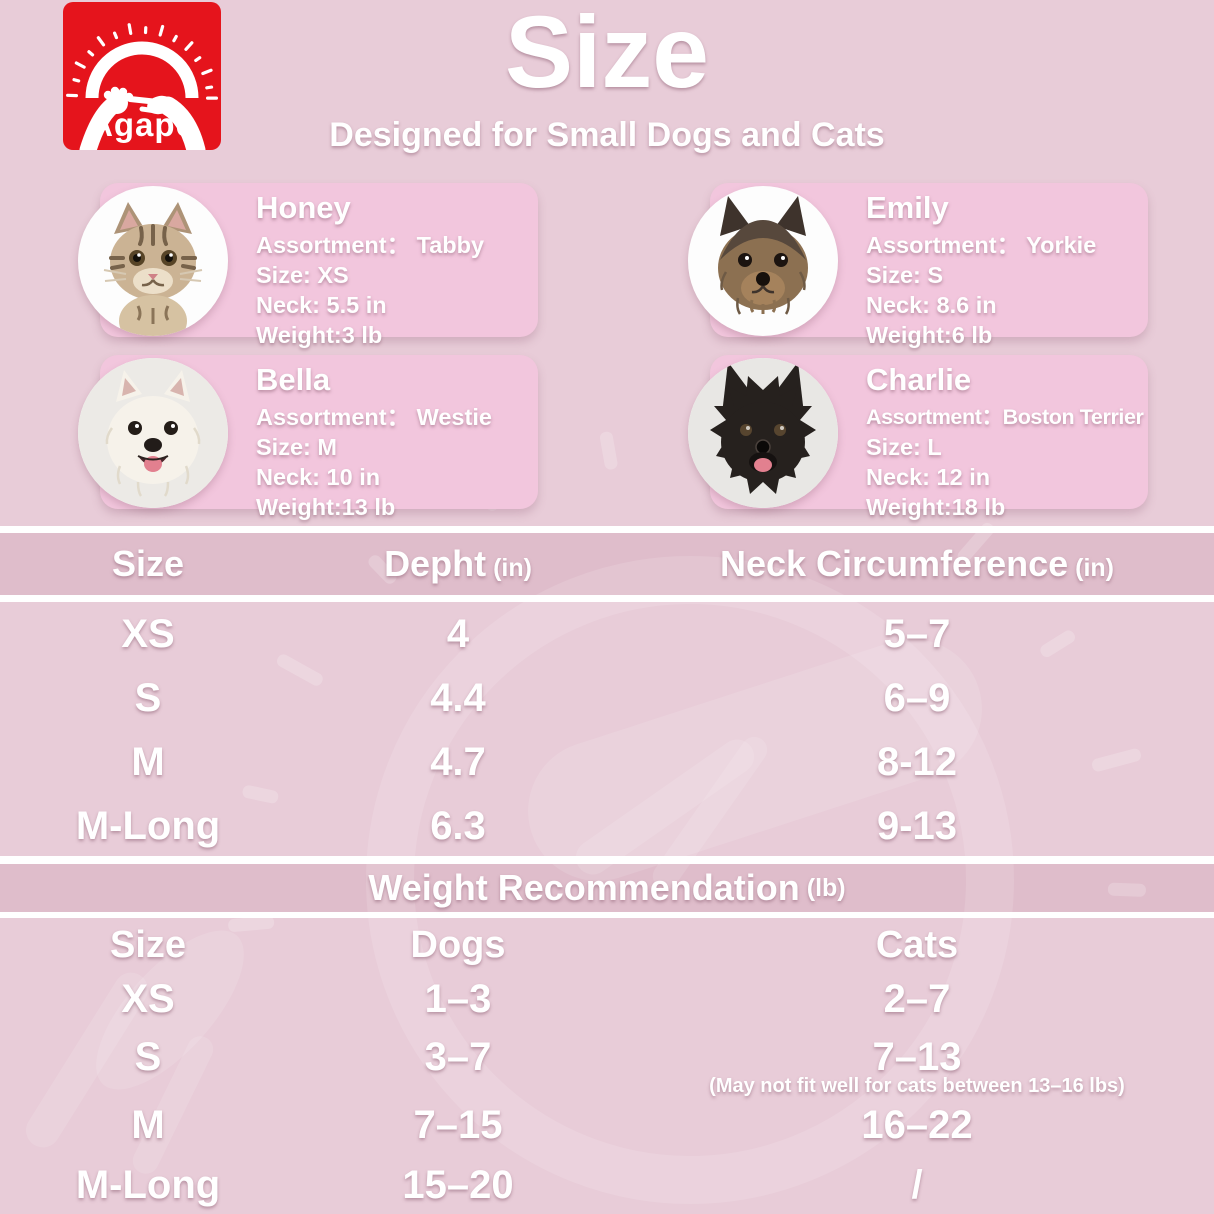  Describe the element at coordinates (370, 245) in the screenshot. I see `pet-assortment: Assortment： Tabby` at that location.